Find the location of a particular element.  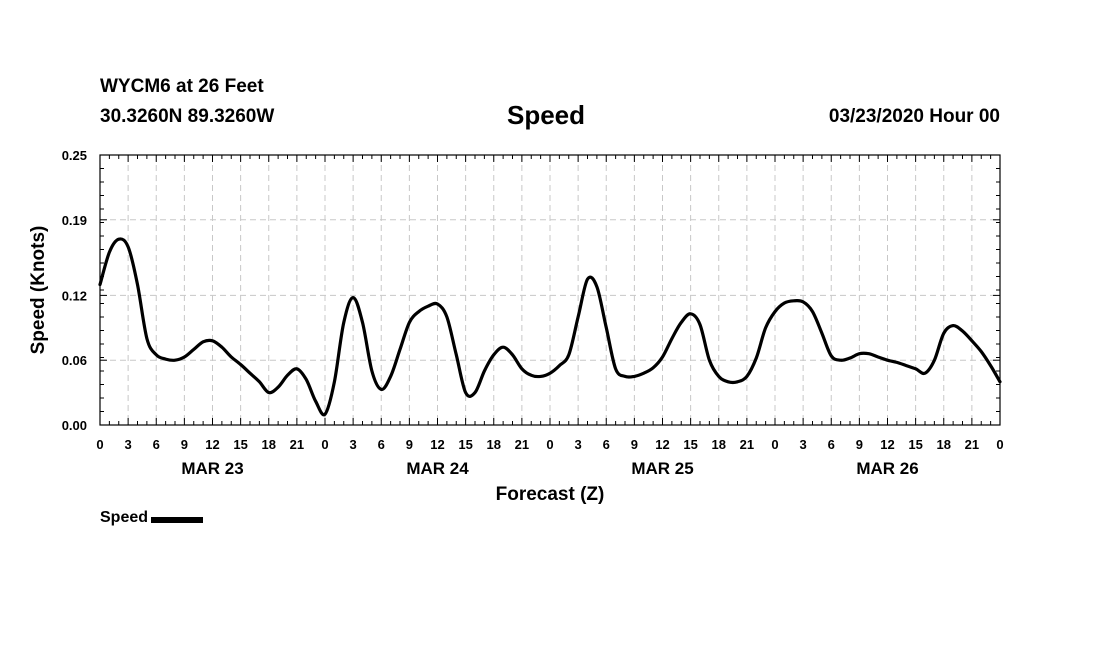

y-tick-label: 0.06 is located at coordinates (74, 360).